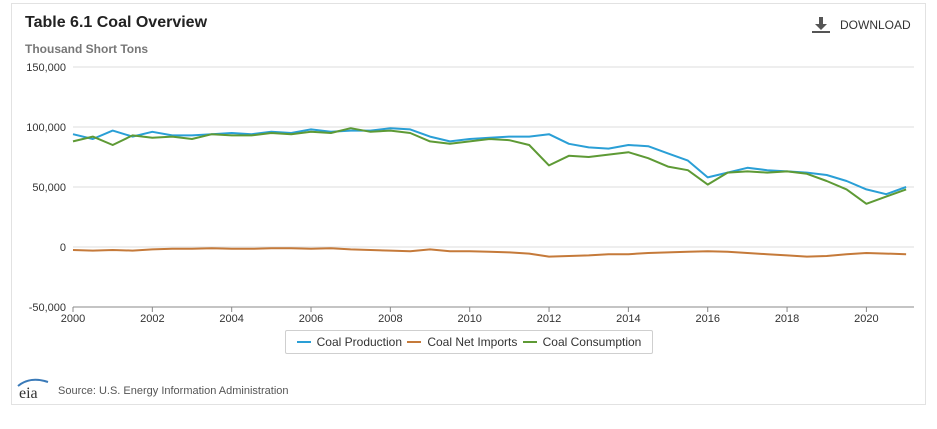  What do you see at coordinates (46, 128) in the screenshot?
I see `y-tick-label: 100,000` at bounding box center [46, 128].